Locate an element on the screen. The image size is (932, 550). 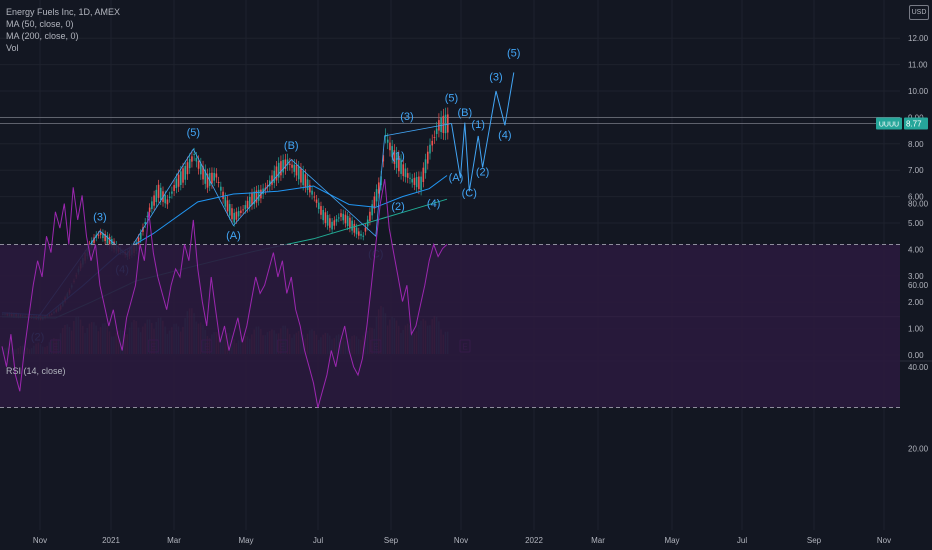
volume-legend: Vol is located at coordinates (12, 48).